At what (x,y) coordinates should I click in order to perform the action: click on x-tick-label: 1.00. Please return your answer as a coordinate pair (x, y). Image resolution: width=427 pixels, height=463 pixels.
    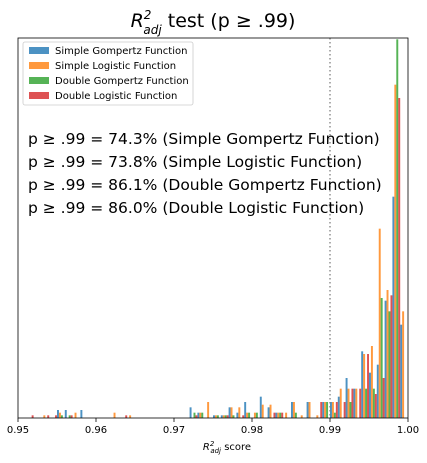
    Looking at the image, I should click on (408, 430).